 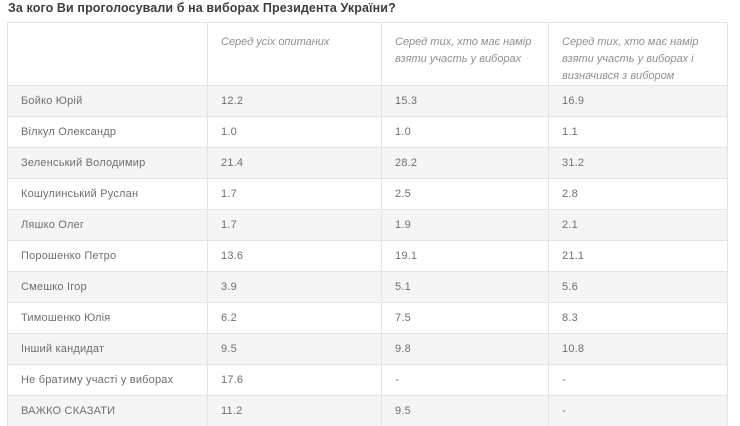 I want to click on value-cell: 8.3, so click(x=638, y=318).